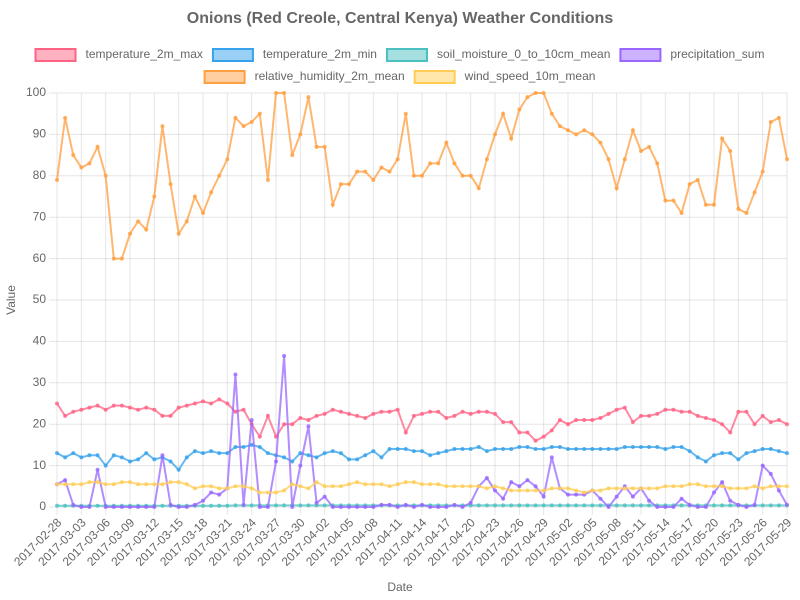  Describe the element at coordinates (36, 92) in the screenshot. I see `y-tick-label: 100` at that location.